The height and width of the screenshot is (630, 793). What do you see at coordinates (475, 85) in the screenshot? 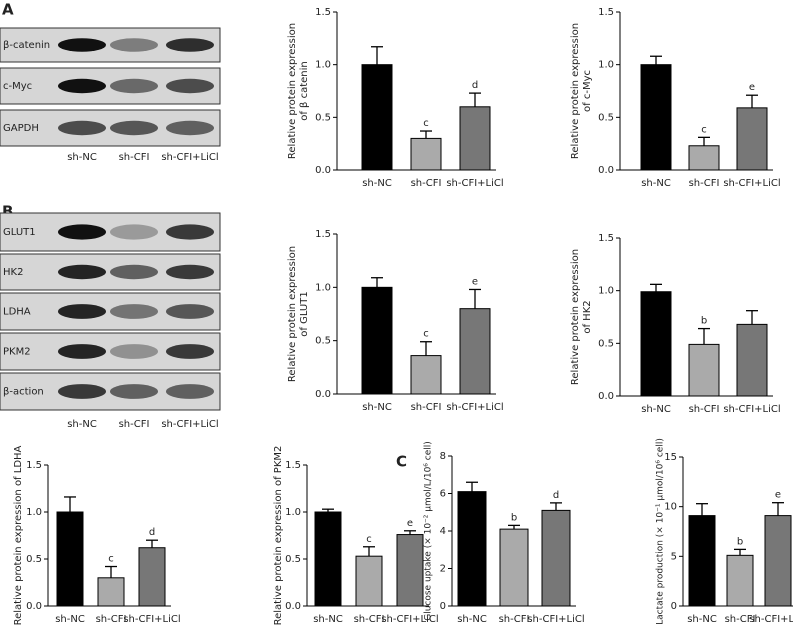
I see `significance-label: d` at bounding box center [475, 85].